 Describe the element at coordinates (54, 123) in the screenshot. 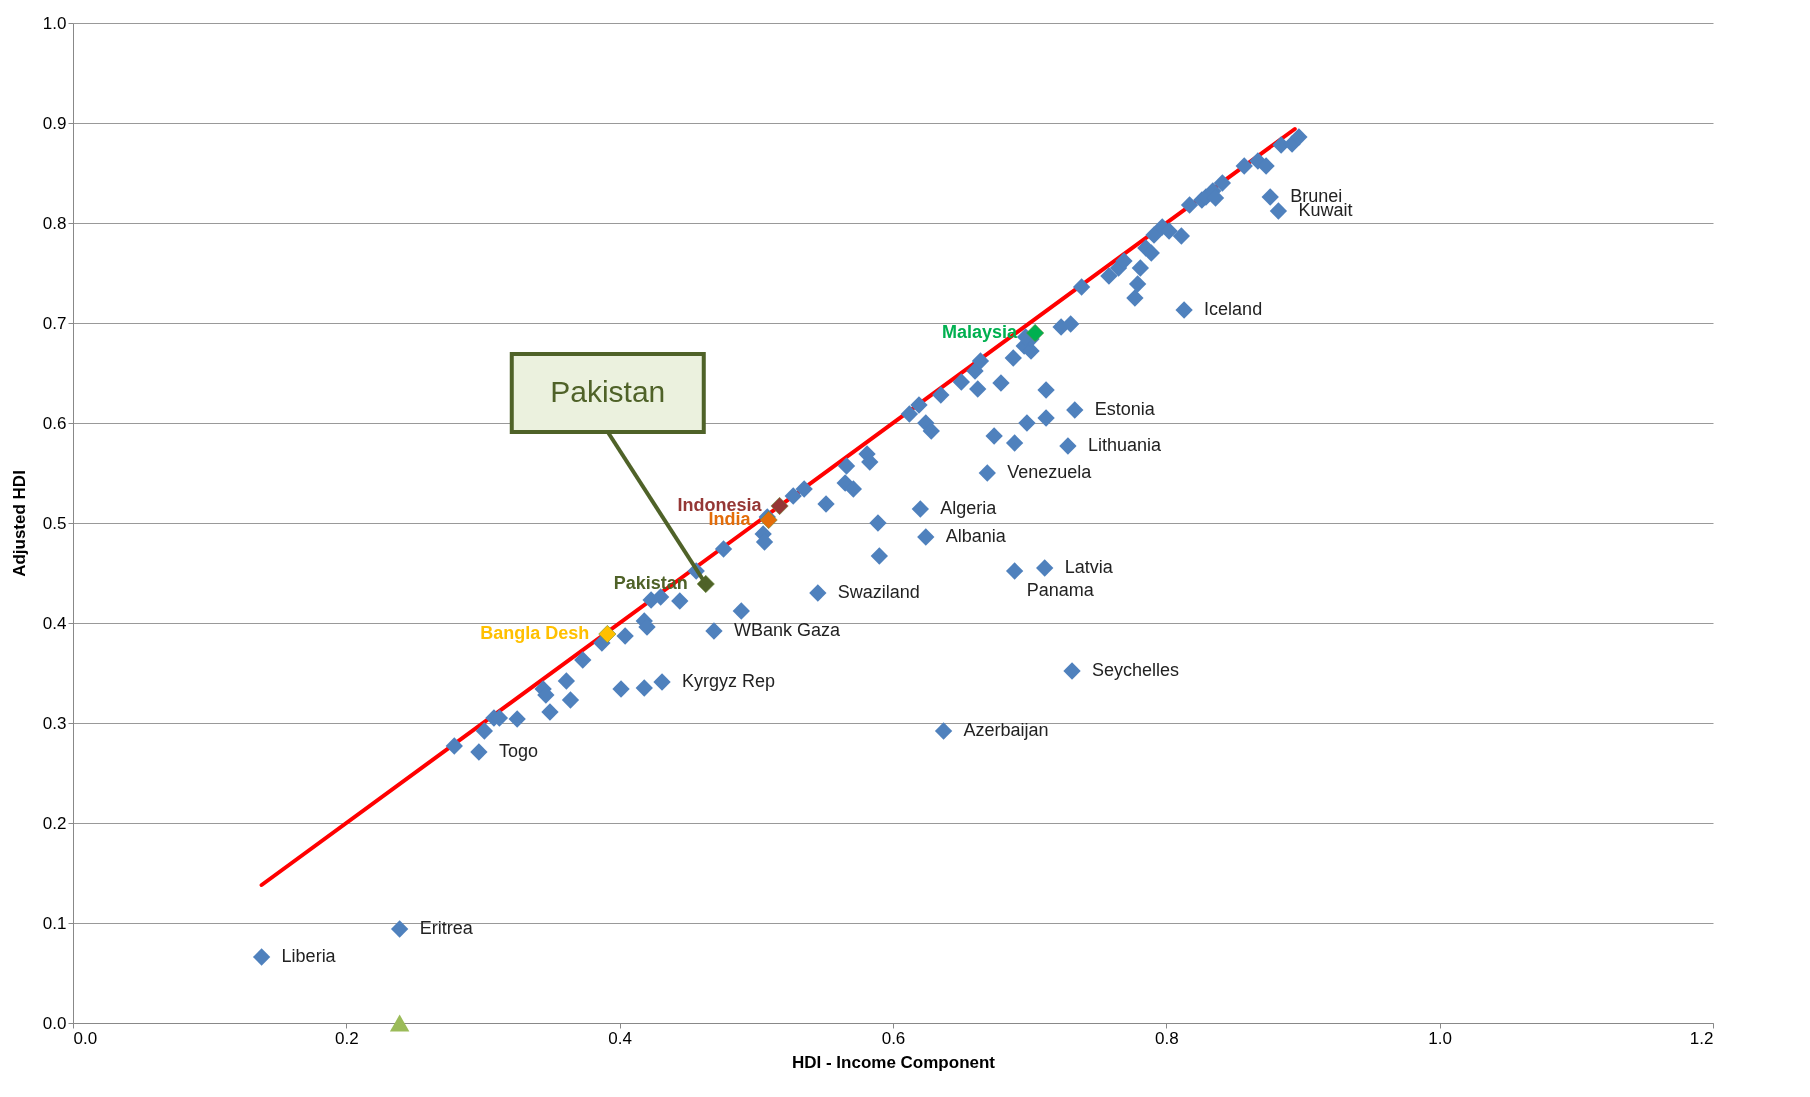

I see `y-tick-label: 0.9` at that location.